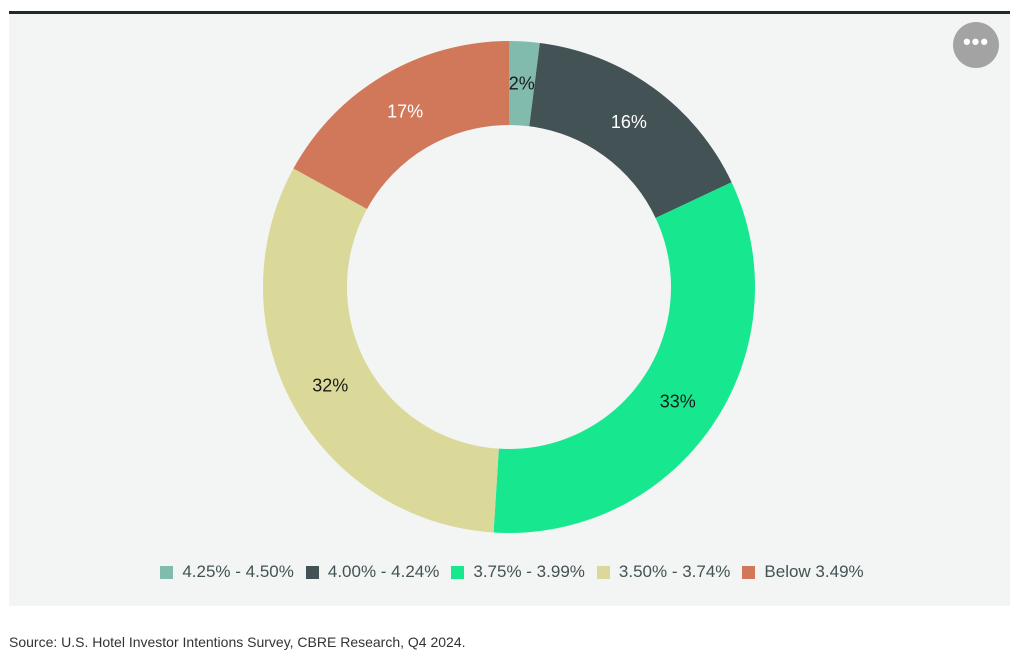 This screenshot has width=1024, height=664. I want to click on top-divider, so click(509, 12).